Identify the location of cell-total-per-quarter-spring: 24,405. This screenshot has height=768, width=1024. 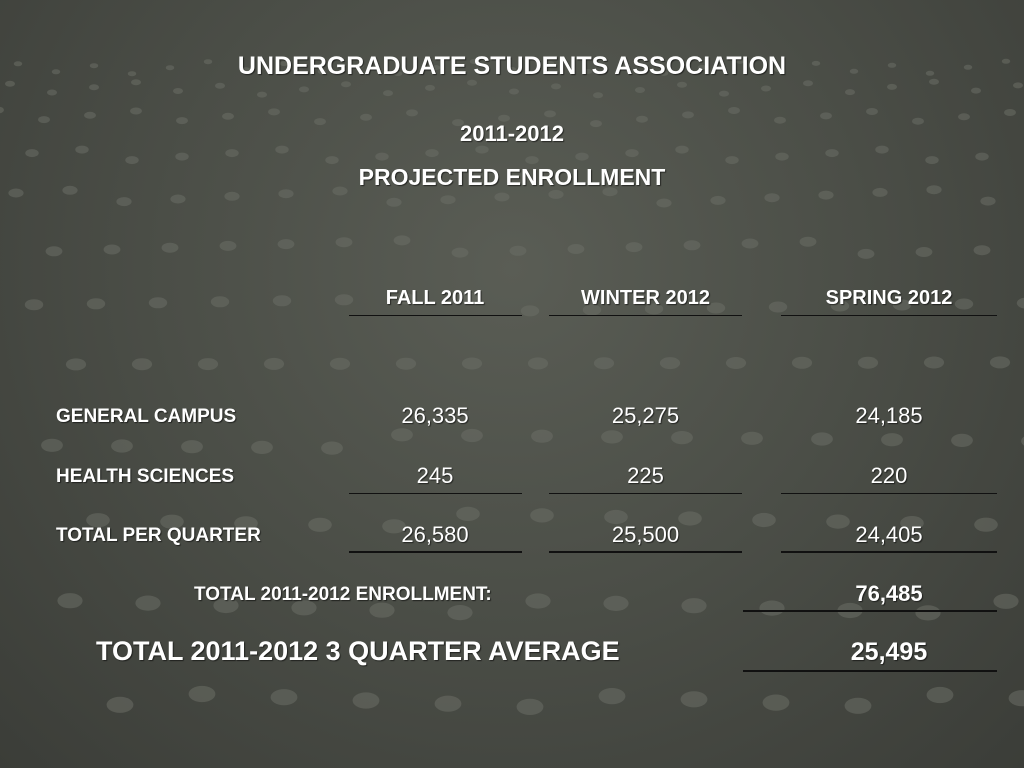
(889, 534).